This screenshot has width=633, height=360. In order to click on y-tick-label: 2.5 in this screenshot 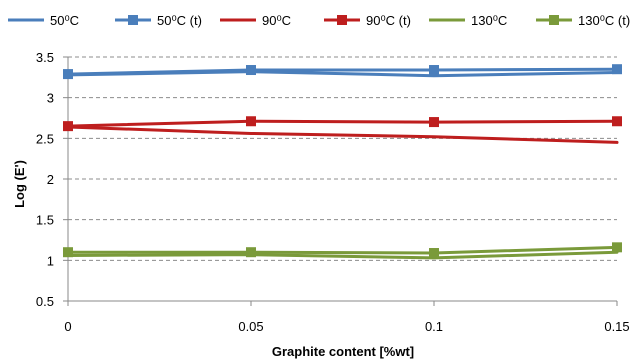, I will do `click(45, 138)`.